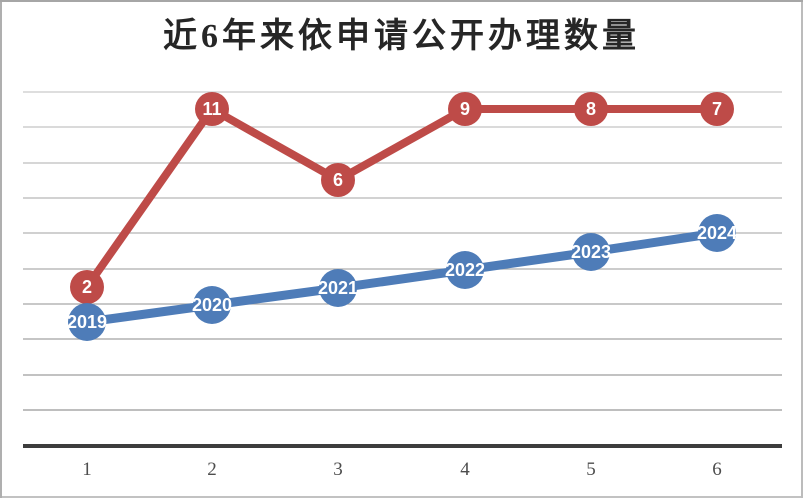 Image resolution: width=803 pixels, height=498 pixels. I want to click on year-label: 2022, so click(465, 270).